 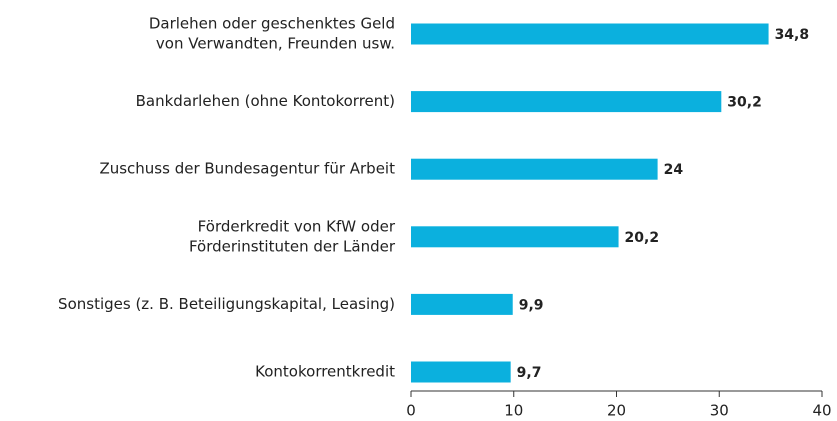 What do you see at coordinates (792, 35) in the screenshot?
I see `value-label: 34,8` at bounding box center [792, 35].